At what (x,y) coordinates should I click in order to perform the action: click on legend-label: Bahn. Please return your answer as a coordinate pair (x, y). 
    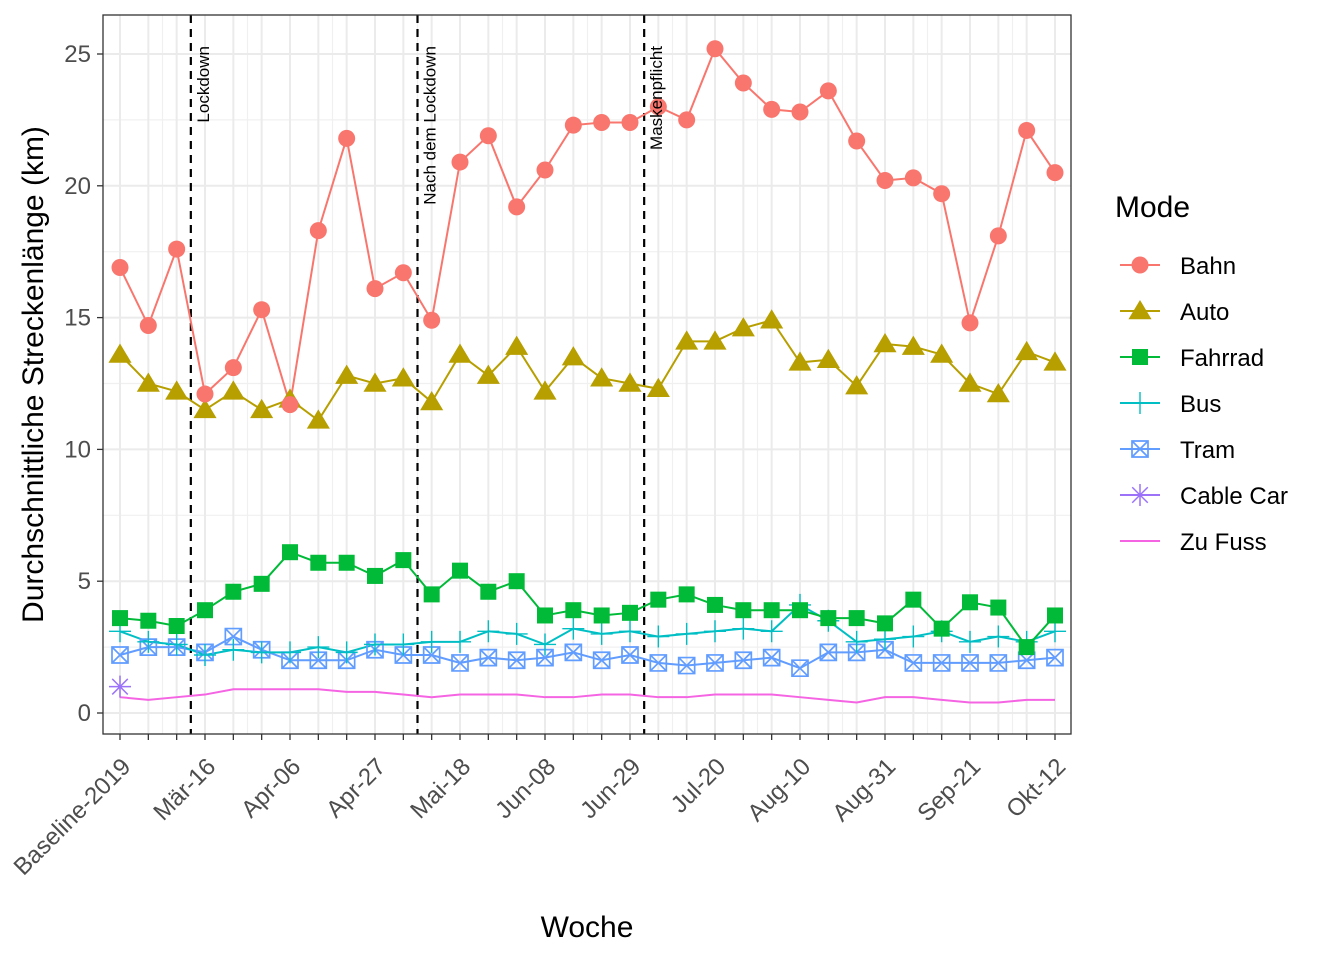
    Looking at the image, I should click on (1208, 266).